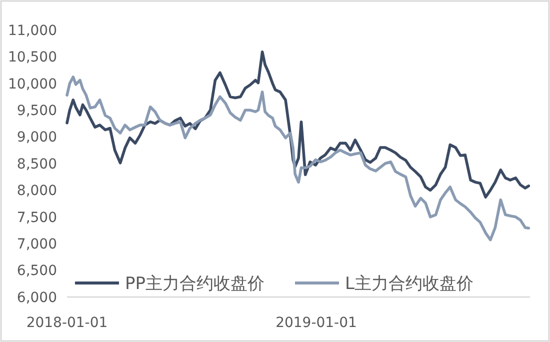  What do you see at coordinates (36, 244) in the screenshot?
I see `y-tick-label: 7,000` at bounding box center [36, 244].